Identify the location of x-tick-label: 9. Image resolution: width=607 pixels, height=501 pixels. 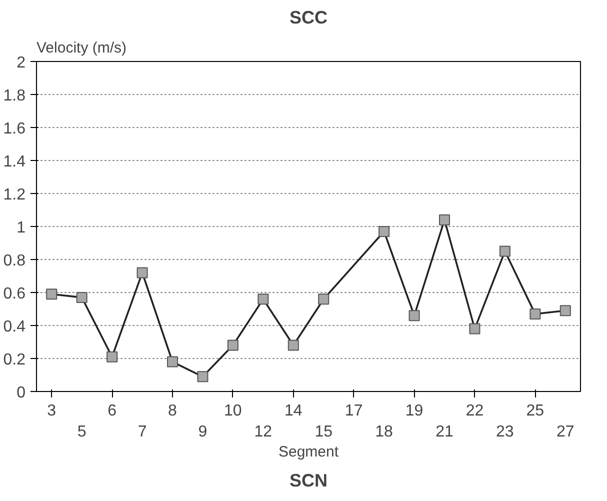
(203, 432).